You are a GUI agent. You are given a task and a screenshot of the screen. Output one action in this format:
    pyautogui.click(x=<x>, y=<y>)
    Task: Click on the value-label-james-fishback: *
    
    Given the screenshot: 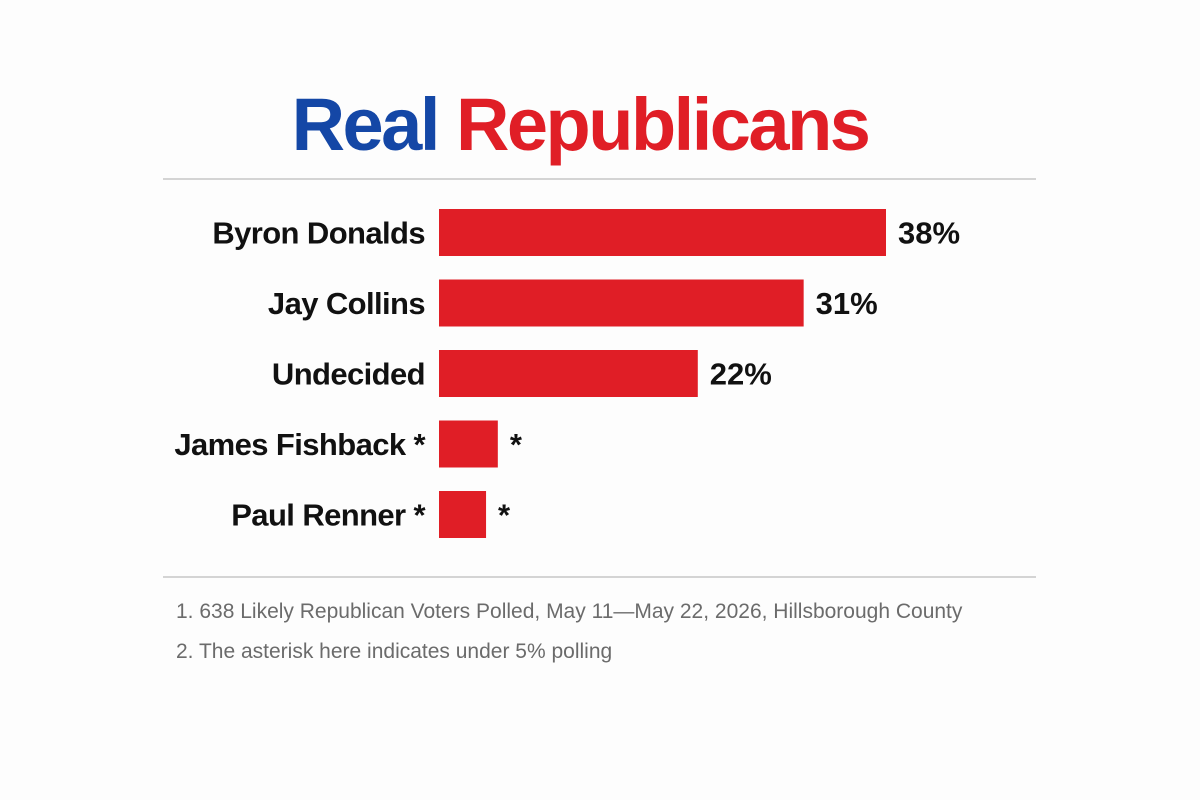 What is the action you would take?
    pyautogui.click(x=516, y=444)
    